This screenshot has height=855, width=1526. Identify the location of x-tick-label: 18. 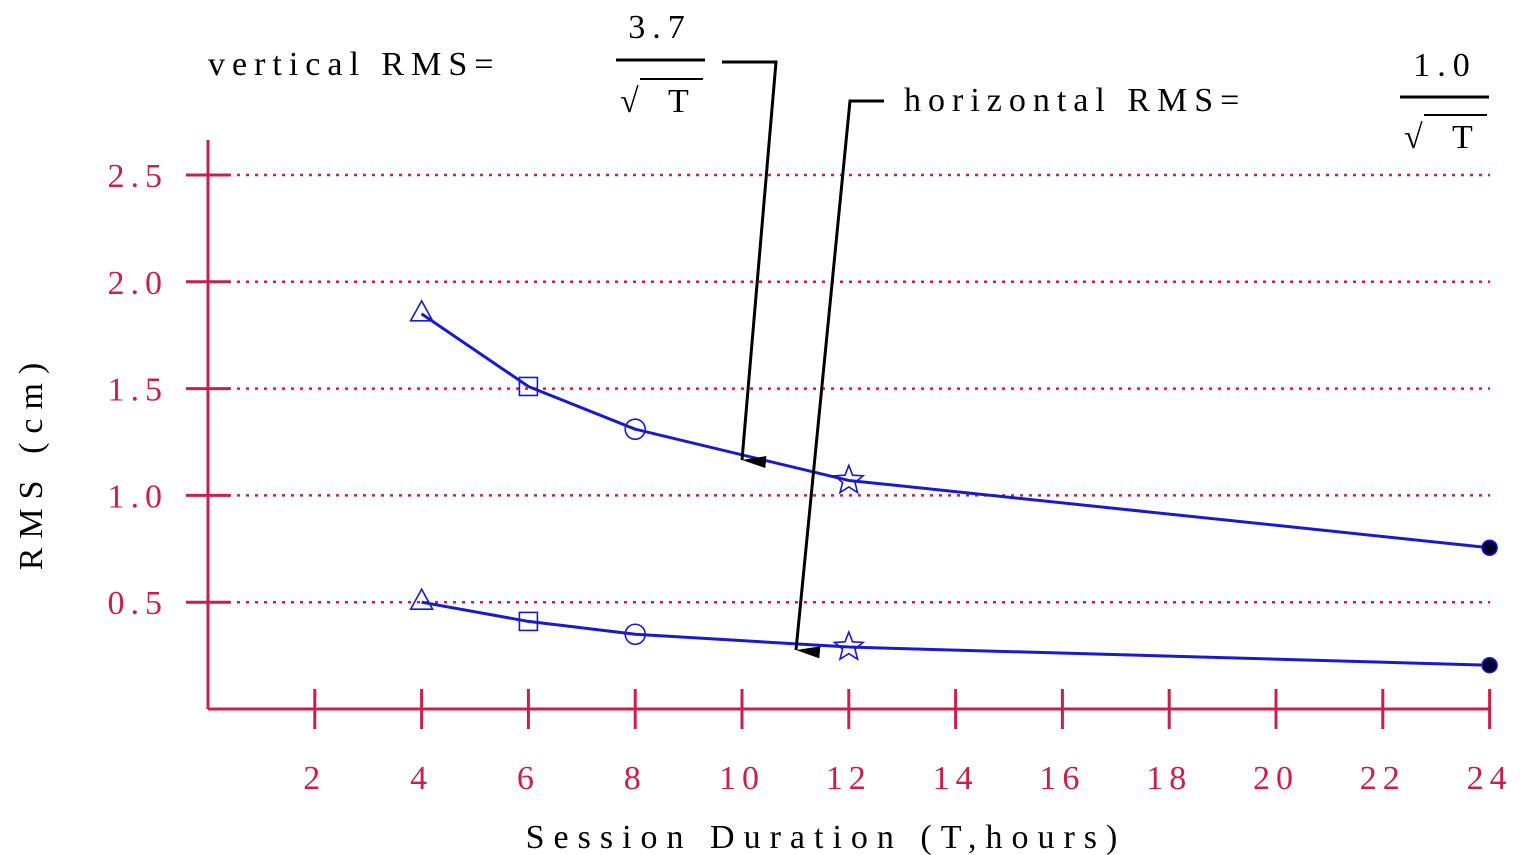
(1169, 778).